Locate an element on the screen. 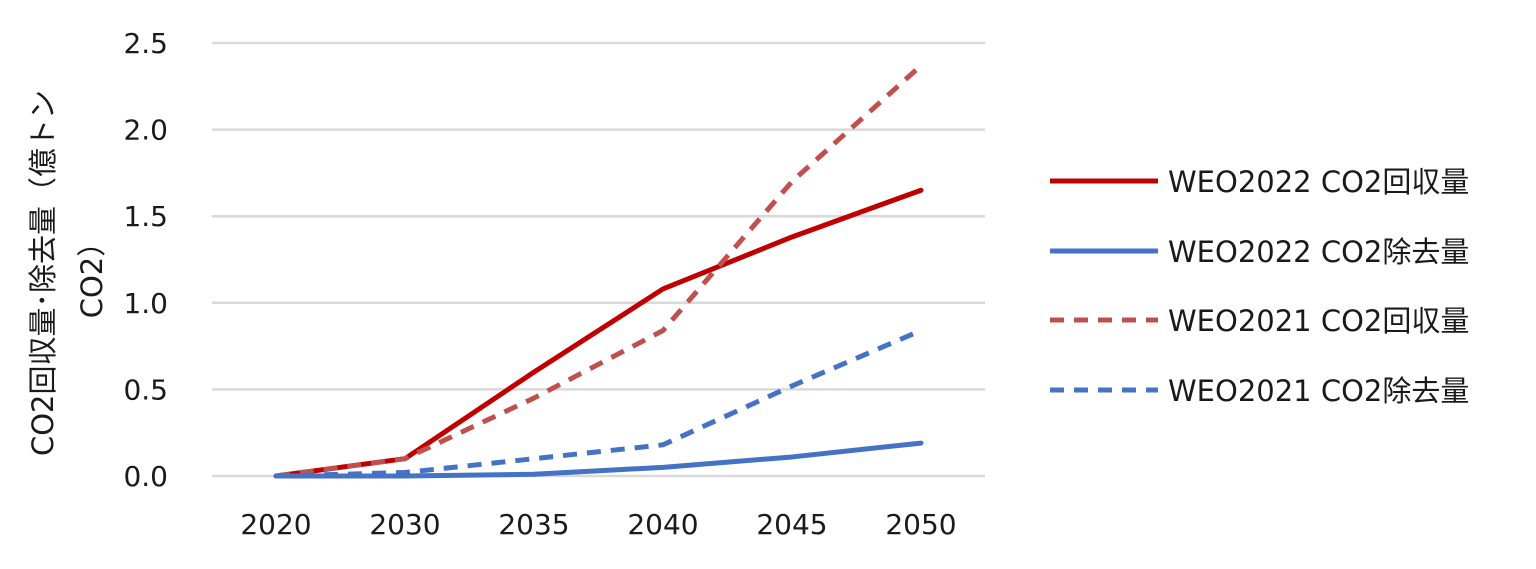 This screenshot has width=1536, height=569. x-tick-label: 2050 is located at coordinates (920, 524).